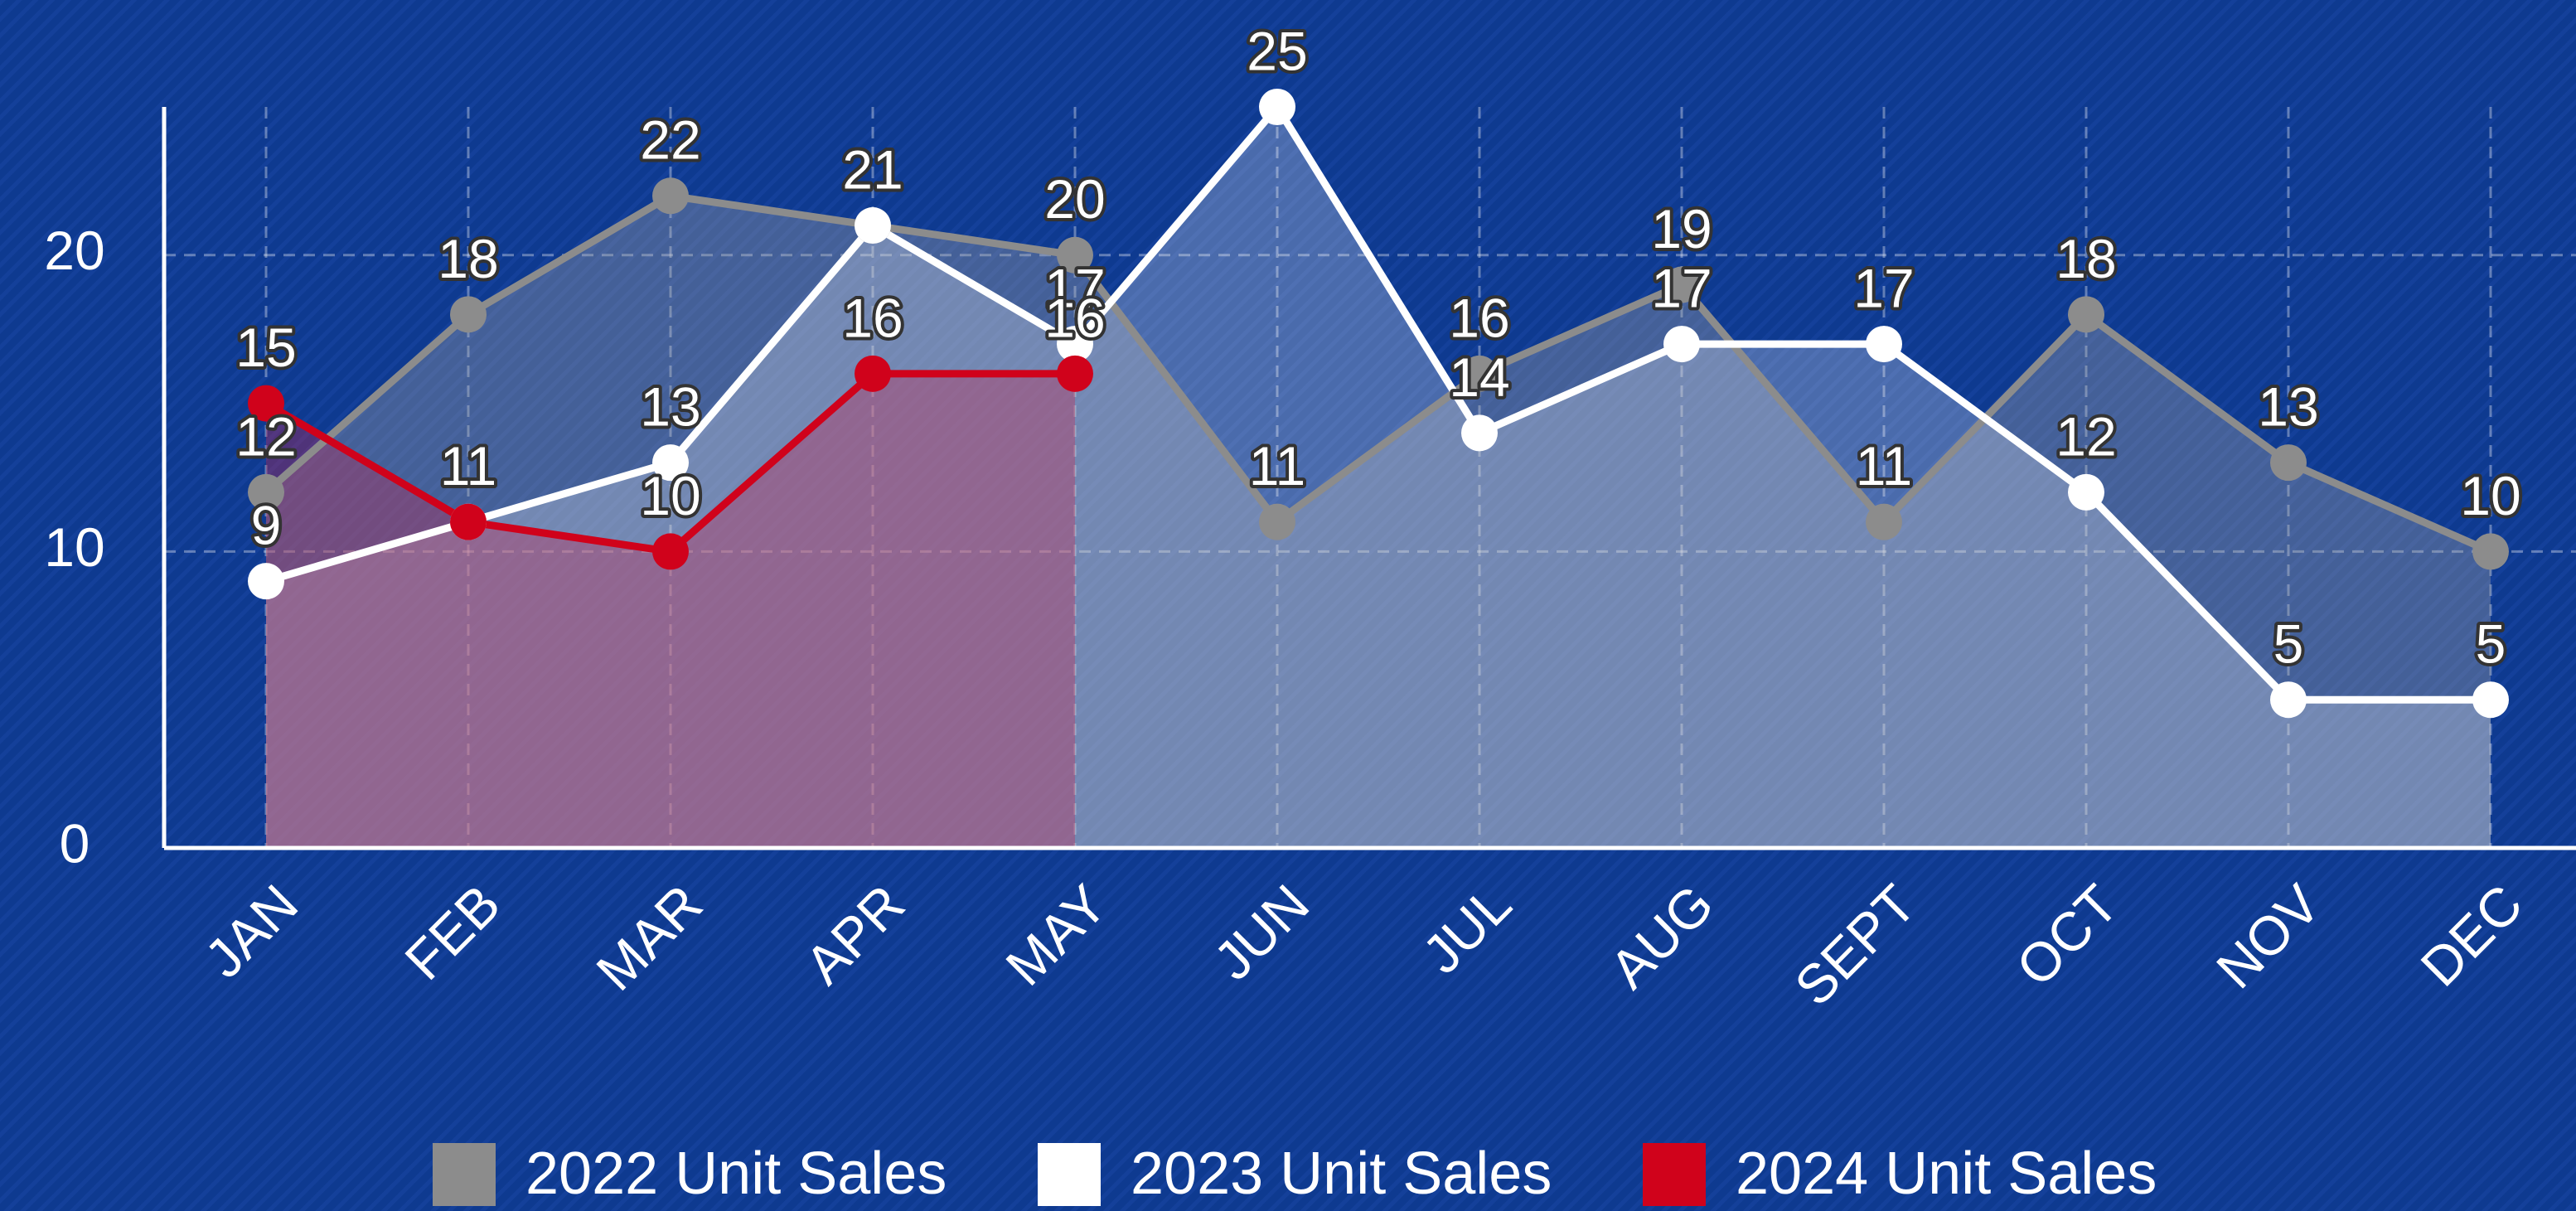 The height and width of the screenshot is (1211, 2576). I want to click on y-tick-label: 10, so click(74, 547).